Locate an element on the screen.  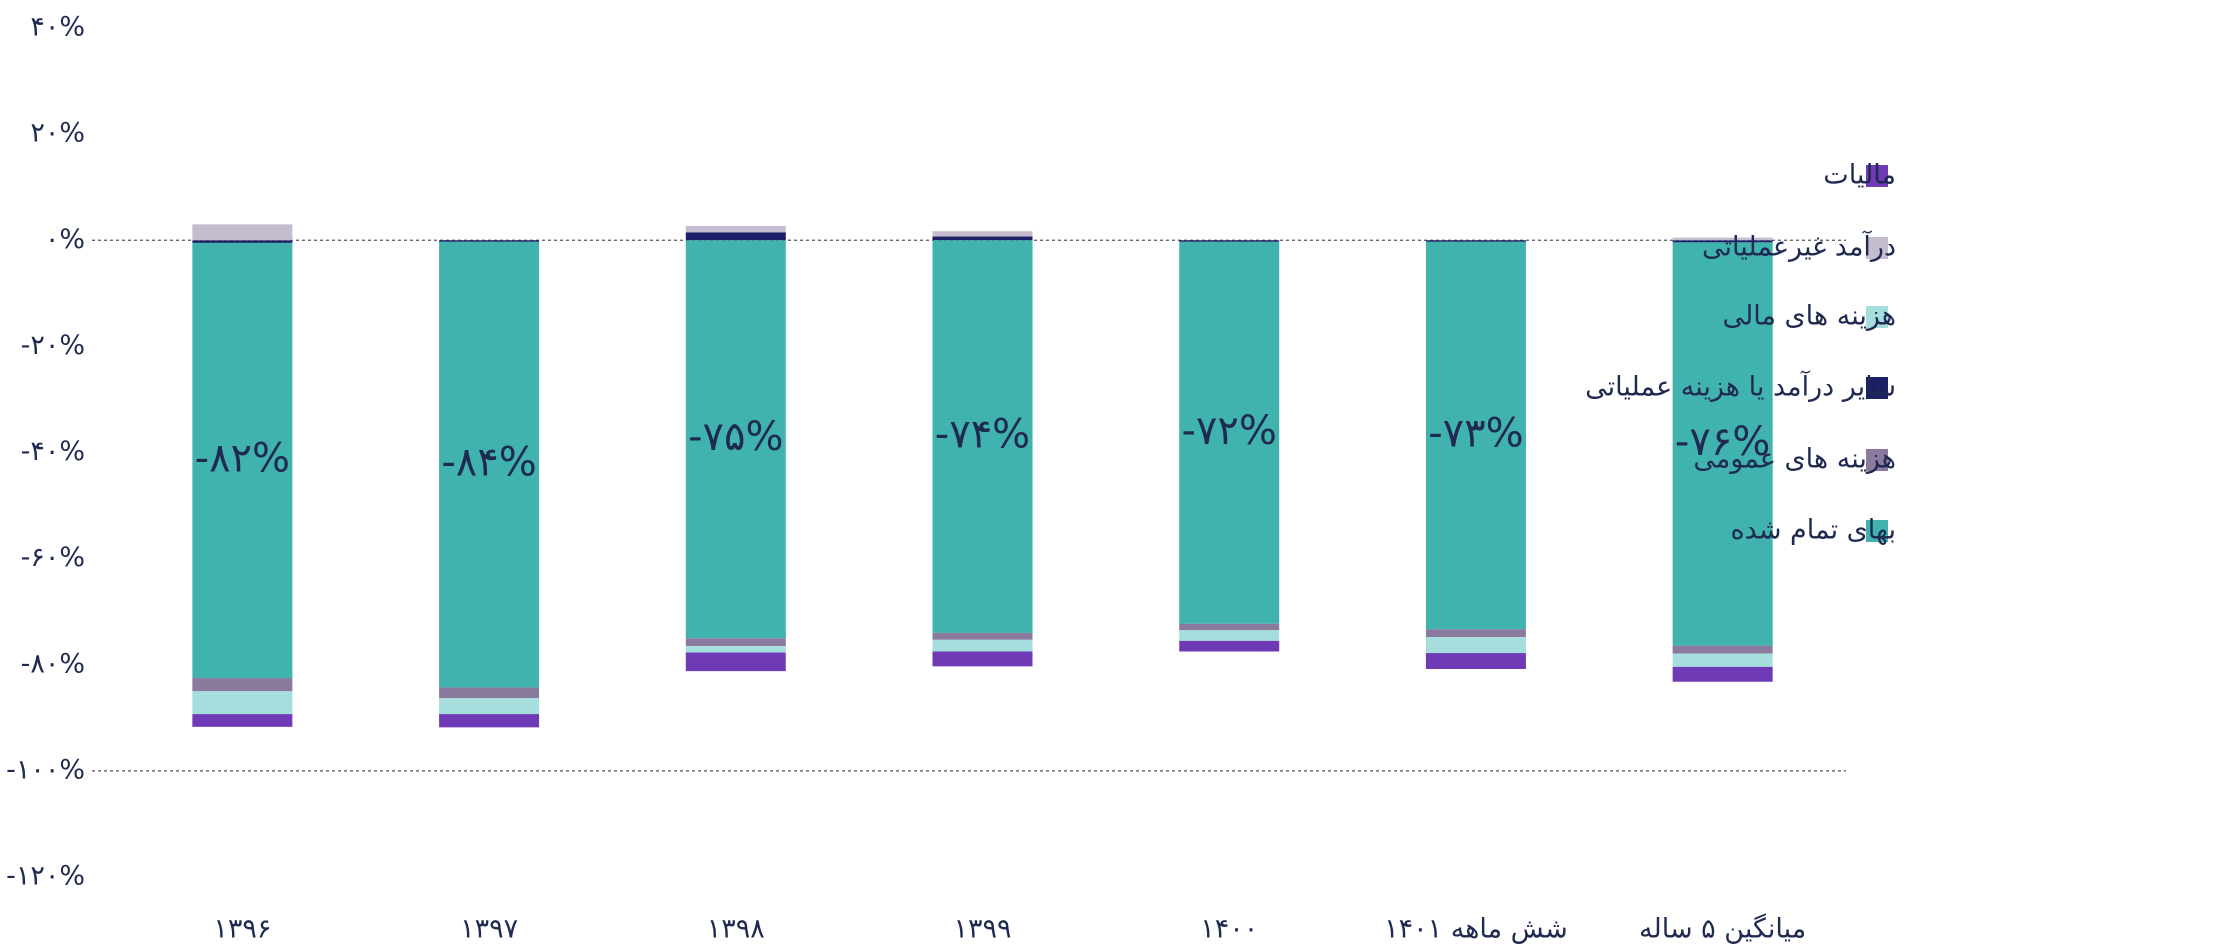
x-tick-label: ۱۳۹۹ is located at coordinates (982, 929).